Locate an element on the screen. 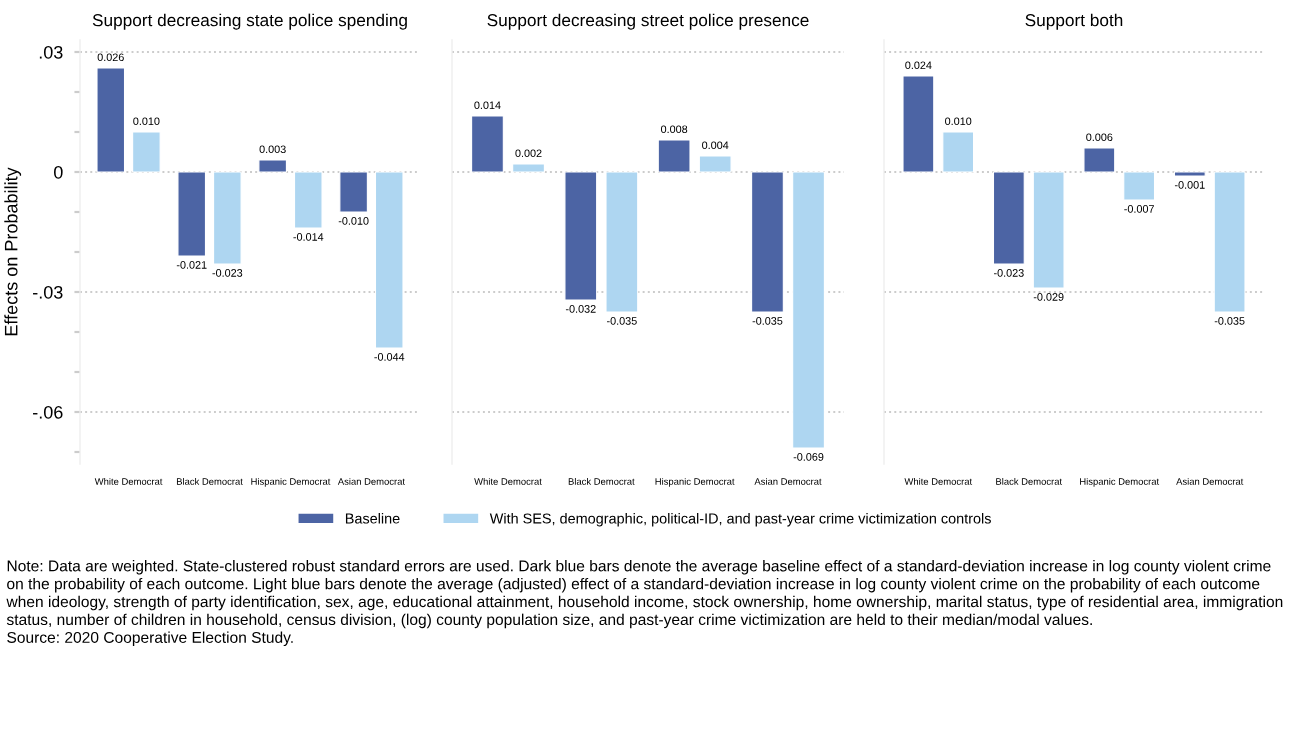  y-axis-title: Effects on Probability is located at coordinates (13, 251).